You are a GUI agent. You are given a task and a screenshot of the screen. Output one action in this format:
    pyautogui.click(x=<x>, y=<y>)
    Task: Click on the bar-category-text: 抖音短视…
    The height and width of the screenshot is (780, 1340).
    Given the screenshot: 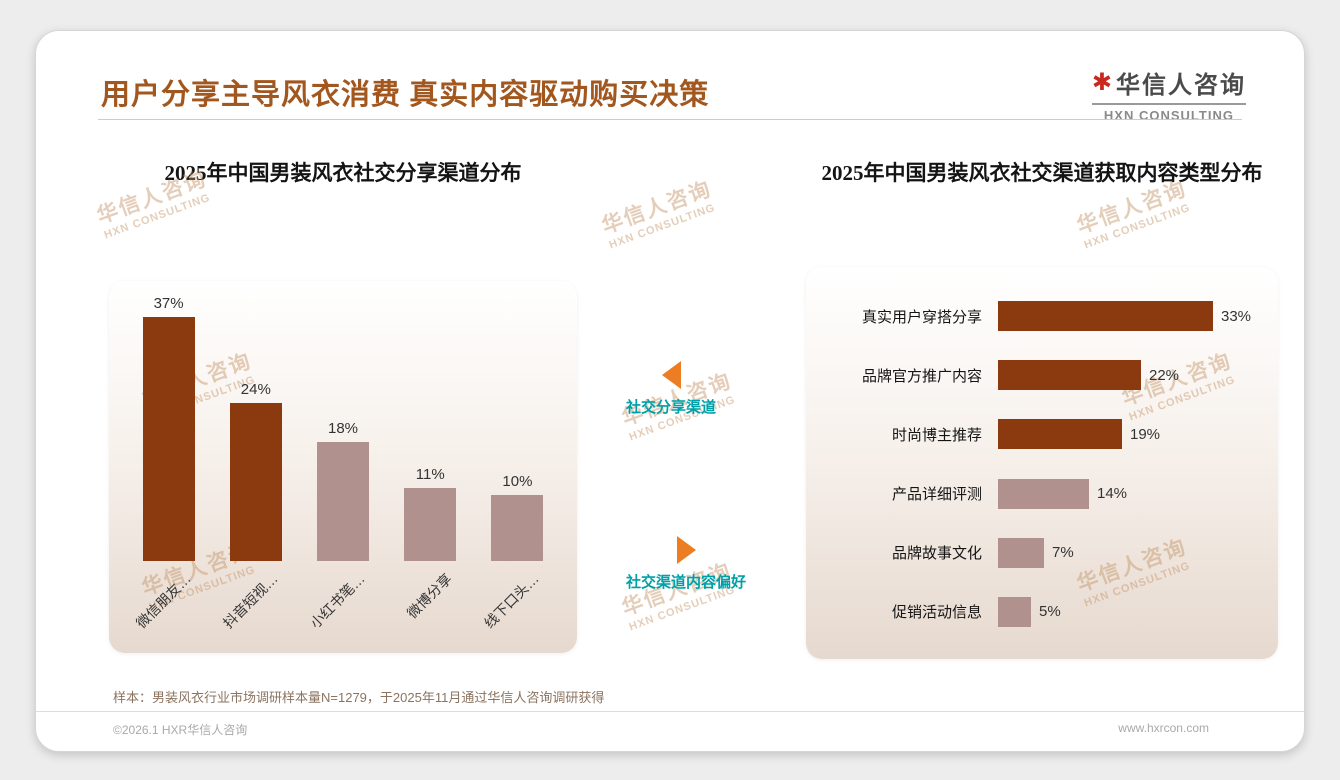 What is the action you would take?
    pyautogui.click(x=250, y=601)
    